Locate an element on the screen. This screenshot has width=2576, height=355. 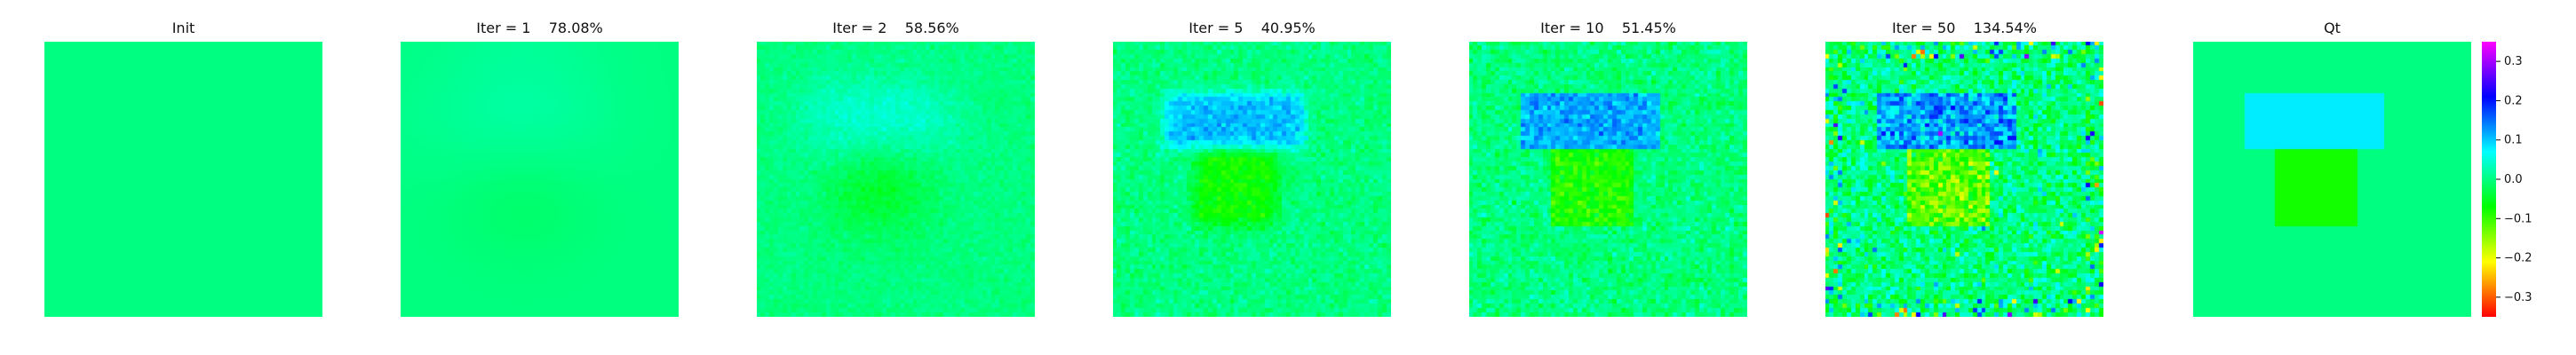
panel-init: Init is located at coordinates (183, 177).